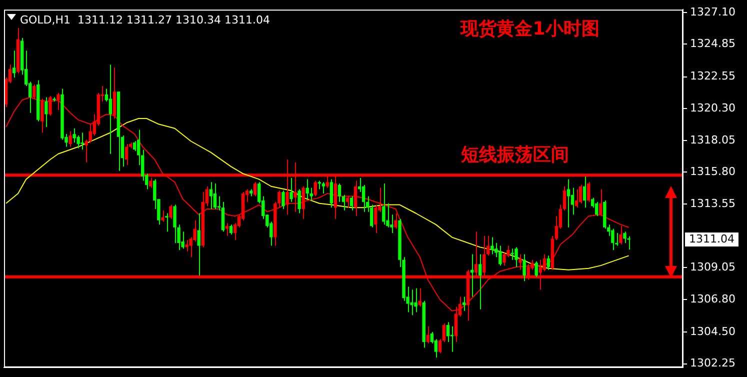 Image resolution: width=747 pixels, height=377 pixels. Describe the element at coordinates (530, 29) in the screenshot. I see `text: 现货黄金1小时图` at that location.